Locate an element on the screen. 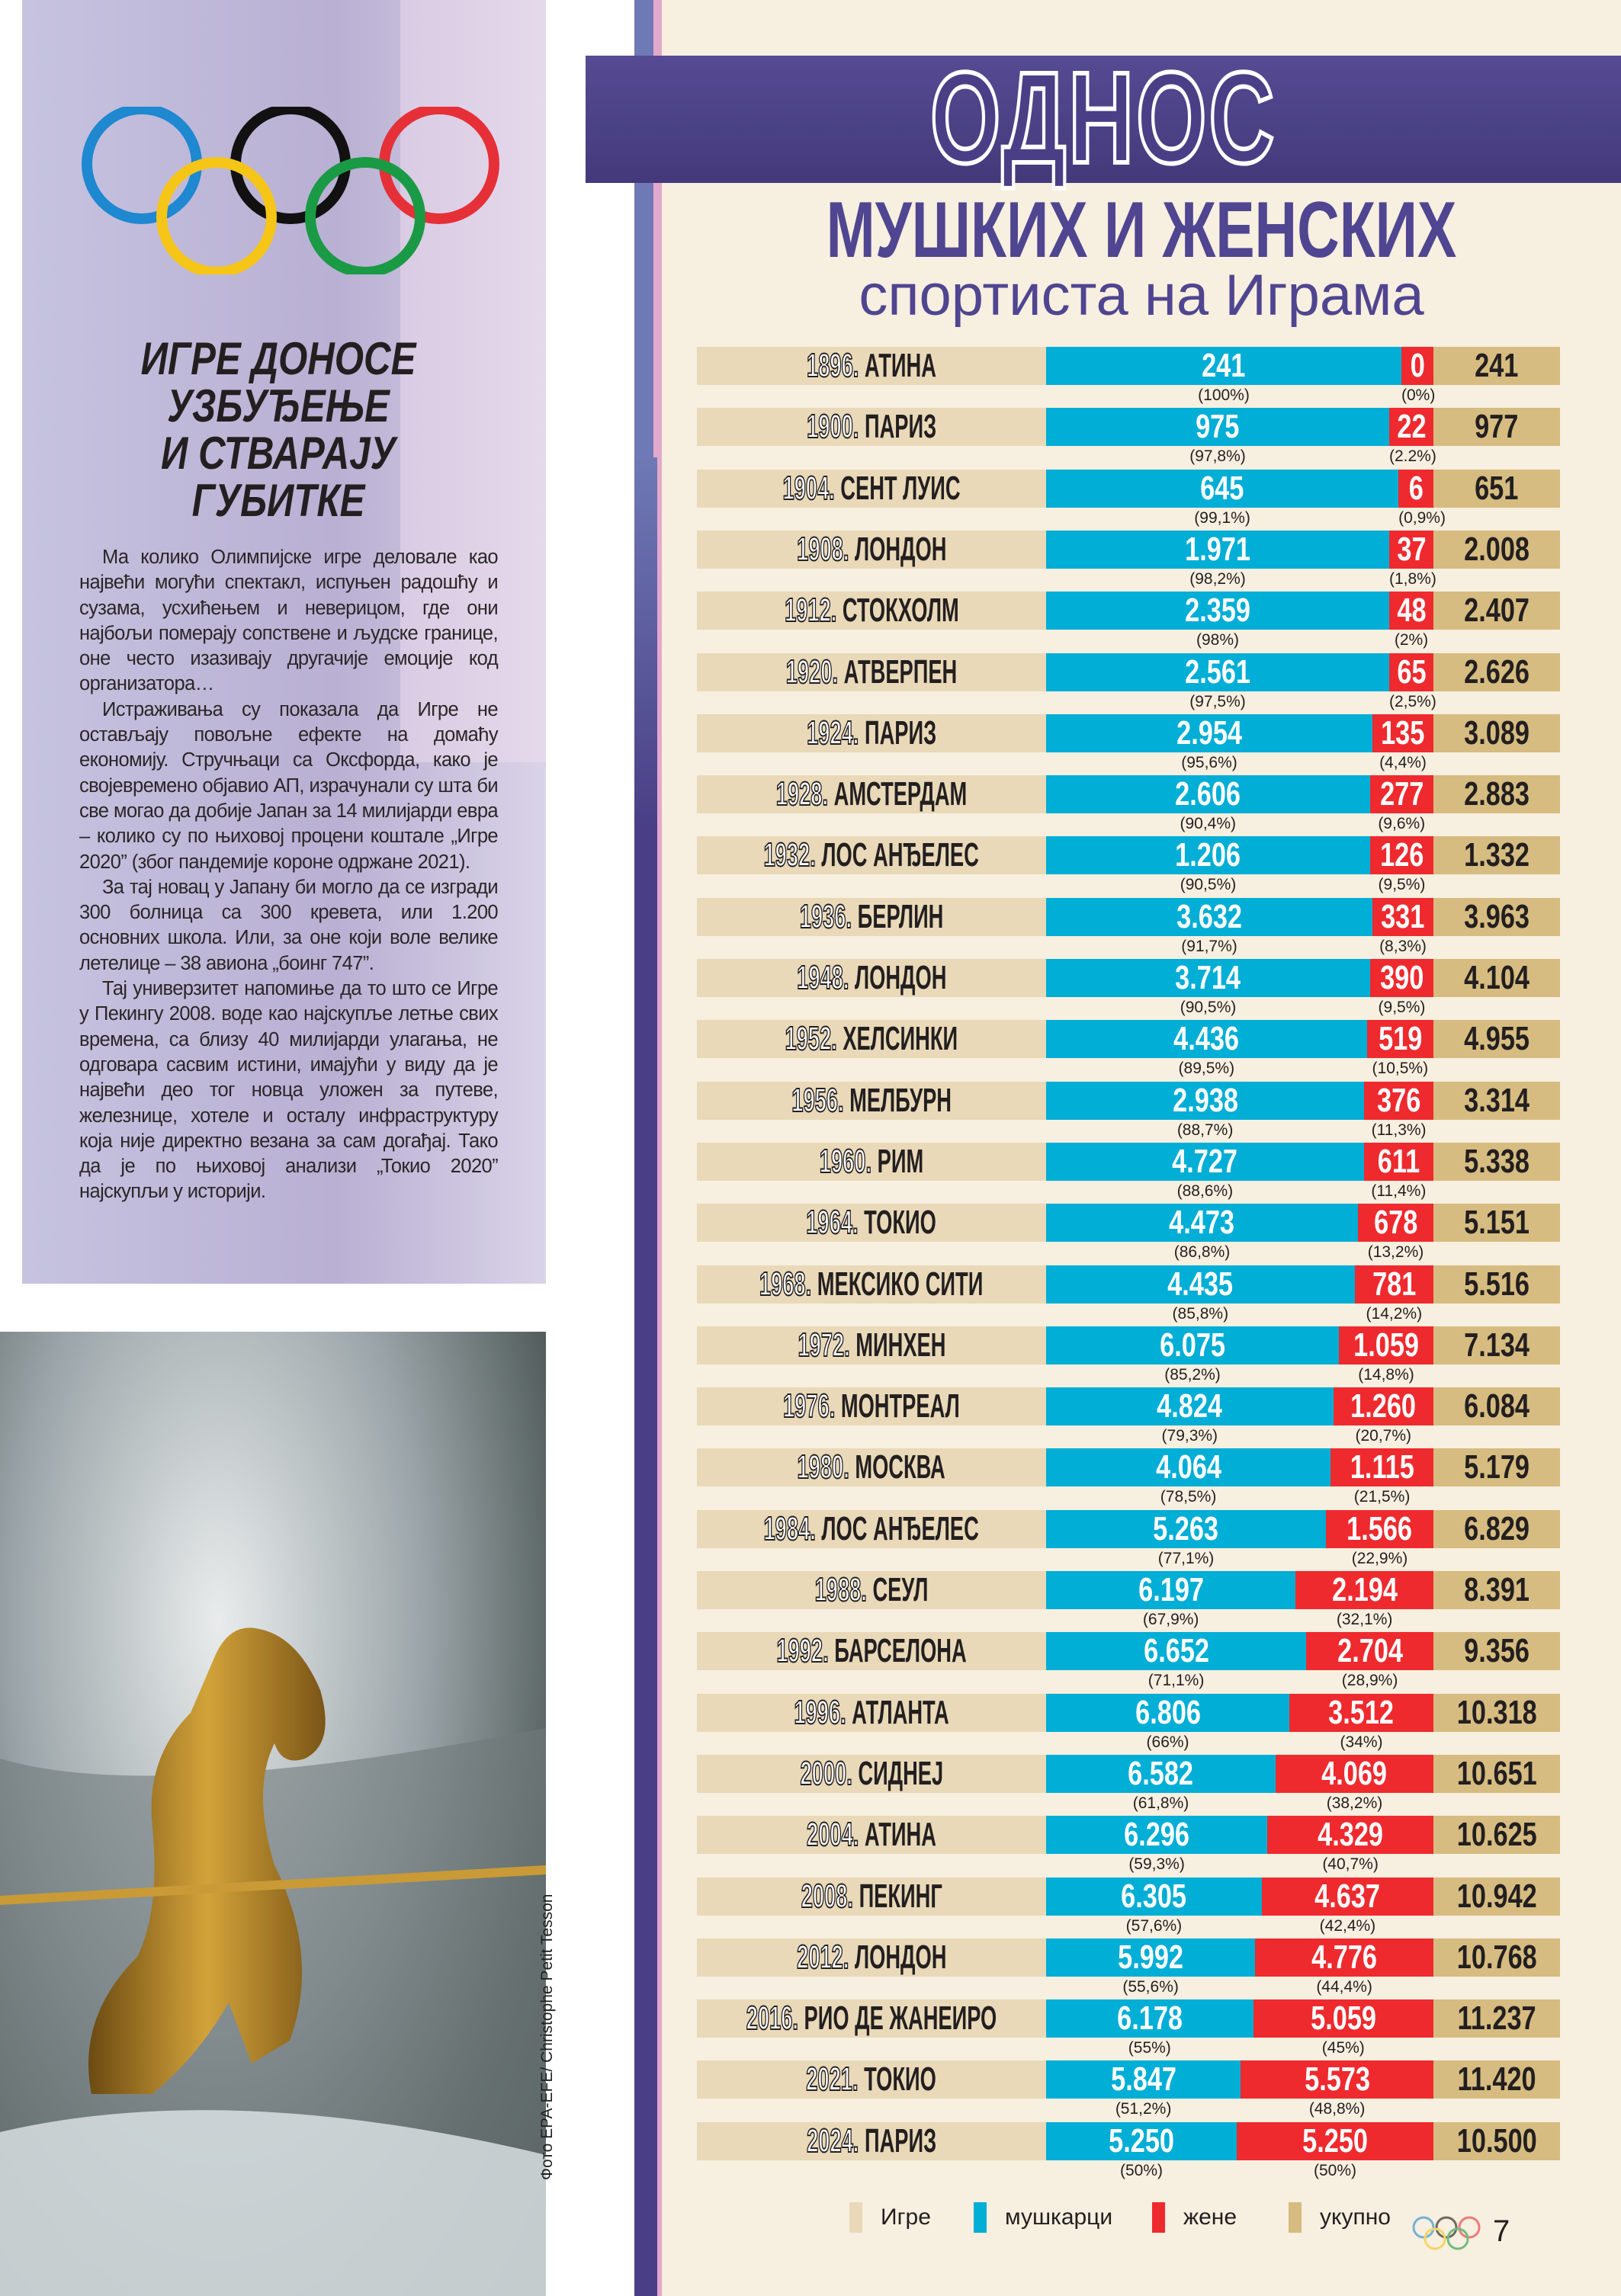 This screenshot has width=1621, height=2296. women-bar: 678 is located at coordinates (1395, 1223).